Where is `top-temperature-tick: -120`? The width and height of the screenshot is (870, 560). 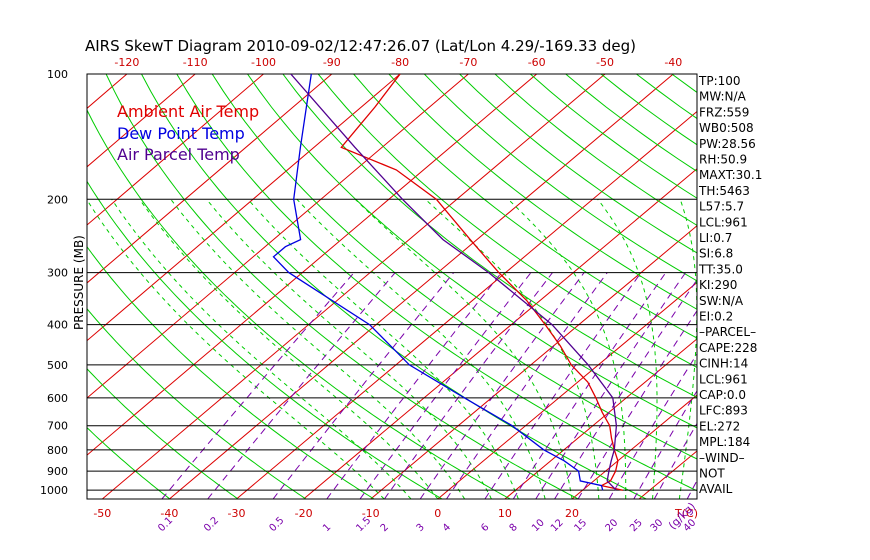 top-temperature-tick: -120 is located at coordinates (126, 62).